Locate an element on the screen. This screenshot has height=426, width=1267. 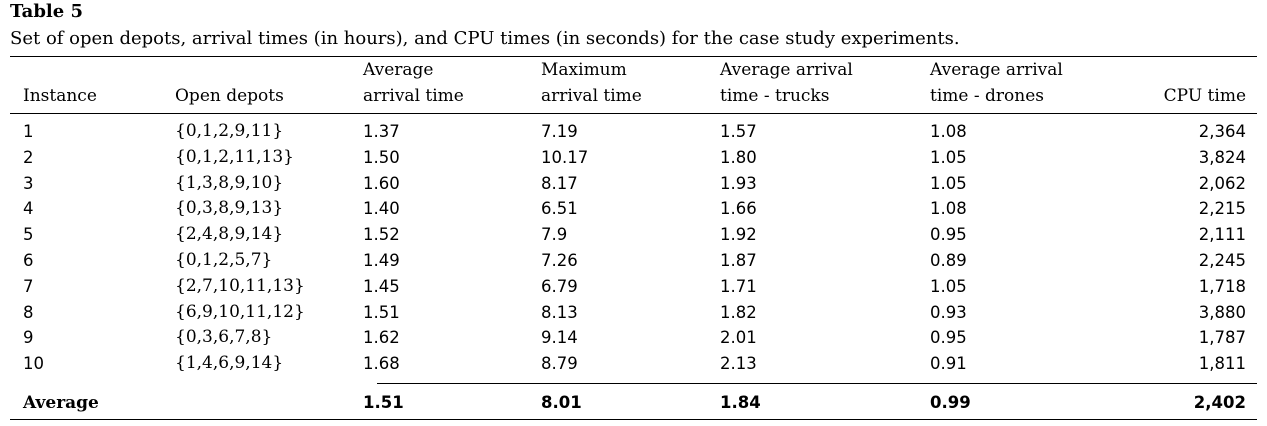
table-cell: 0.99 is located at coordinates (950, 402).